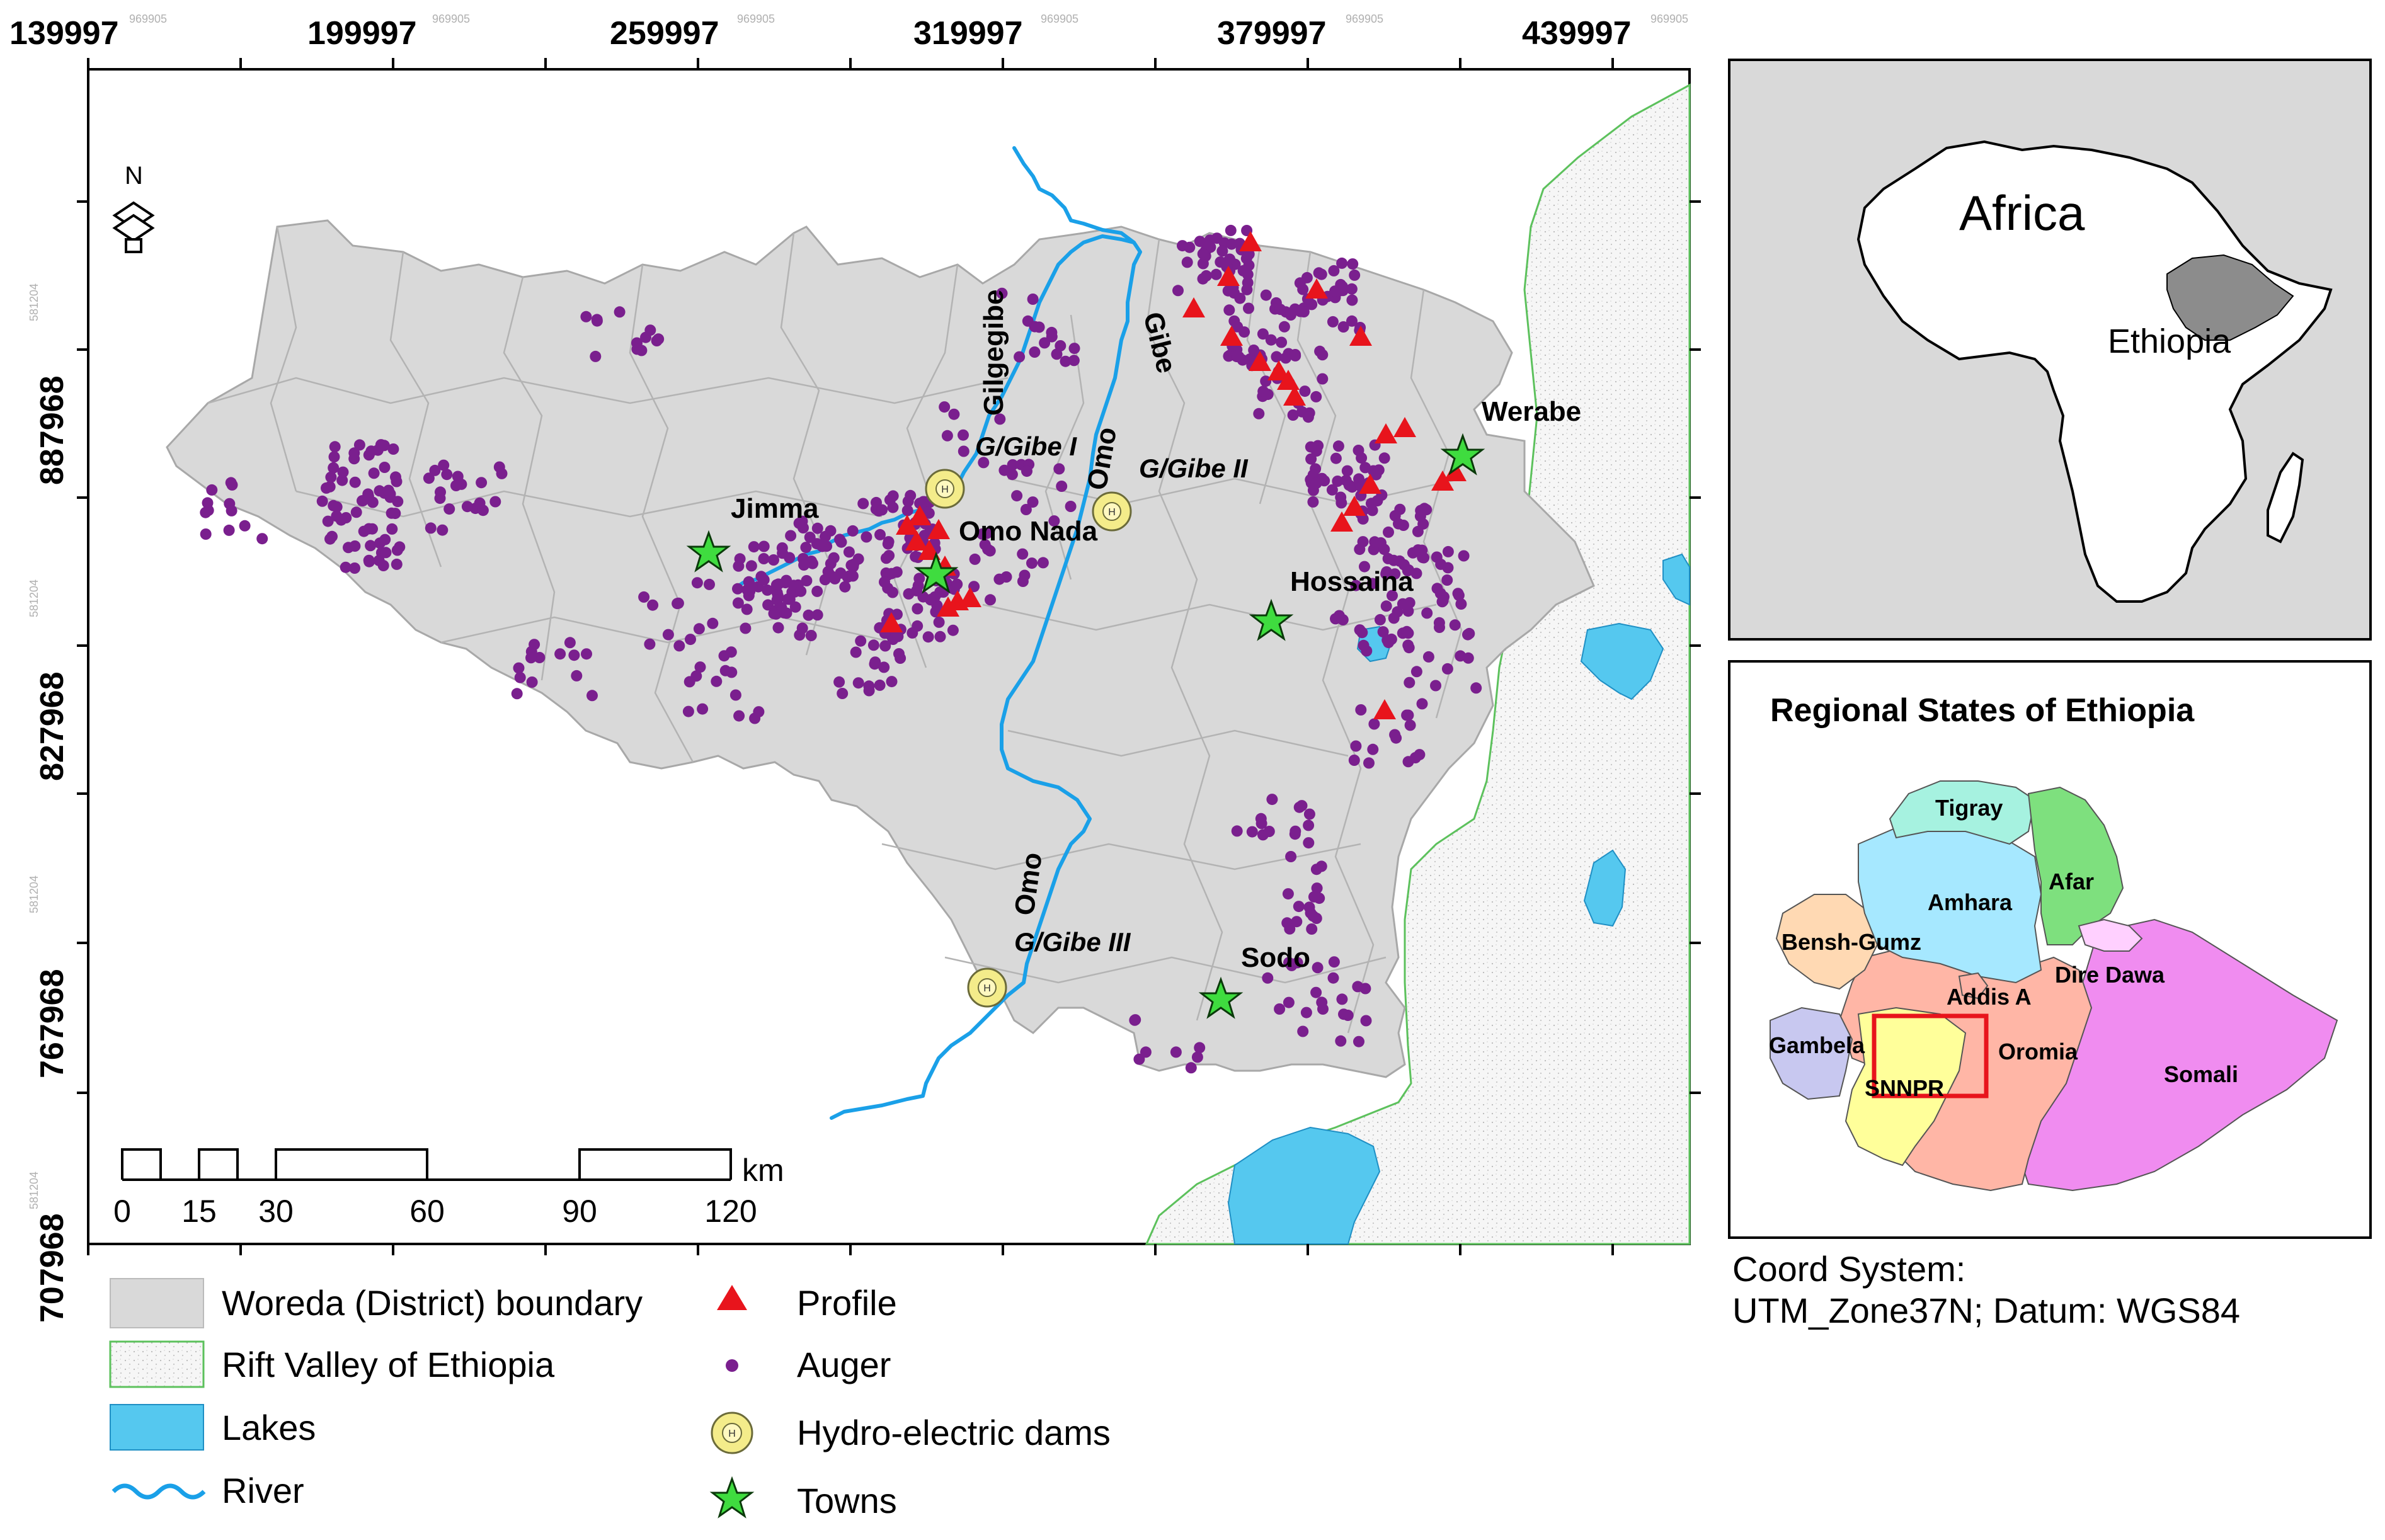 This screenshot has height=1540, width=2385. I want to click on town-label-omo-nada: Omo Nada, so click(1028, 531).